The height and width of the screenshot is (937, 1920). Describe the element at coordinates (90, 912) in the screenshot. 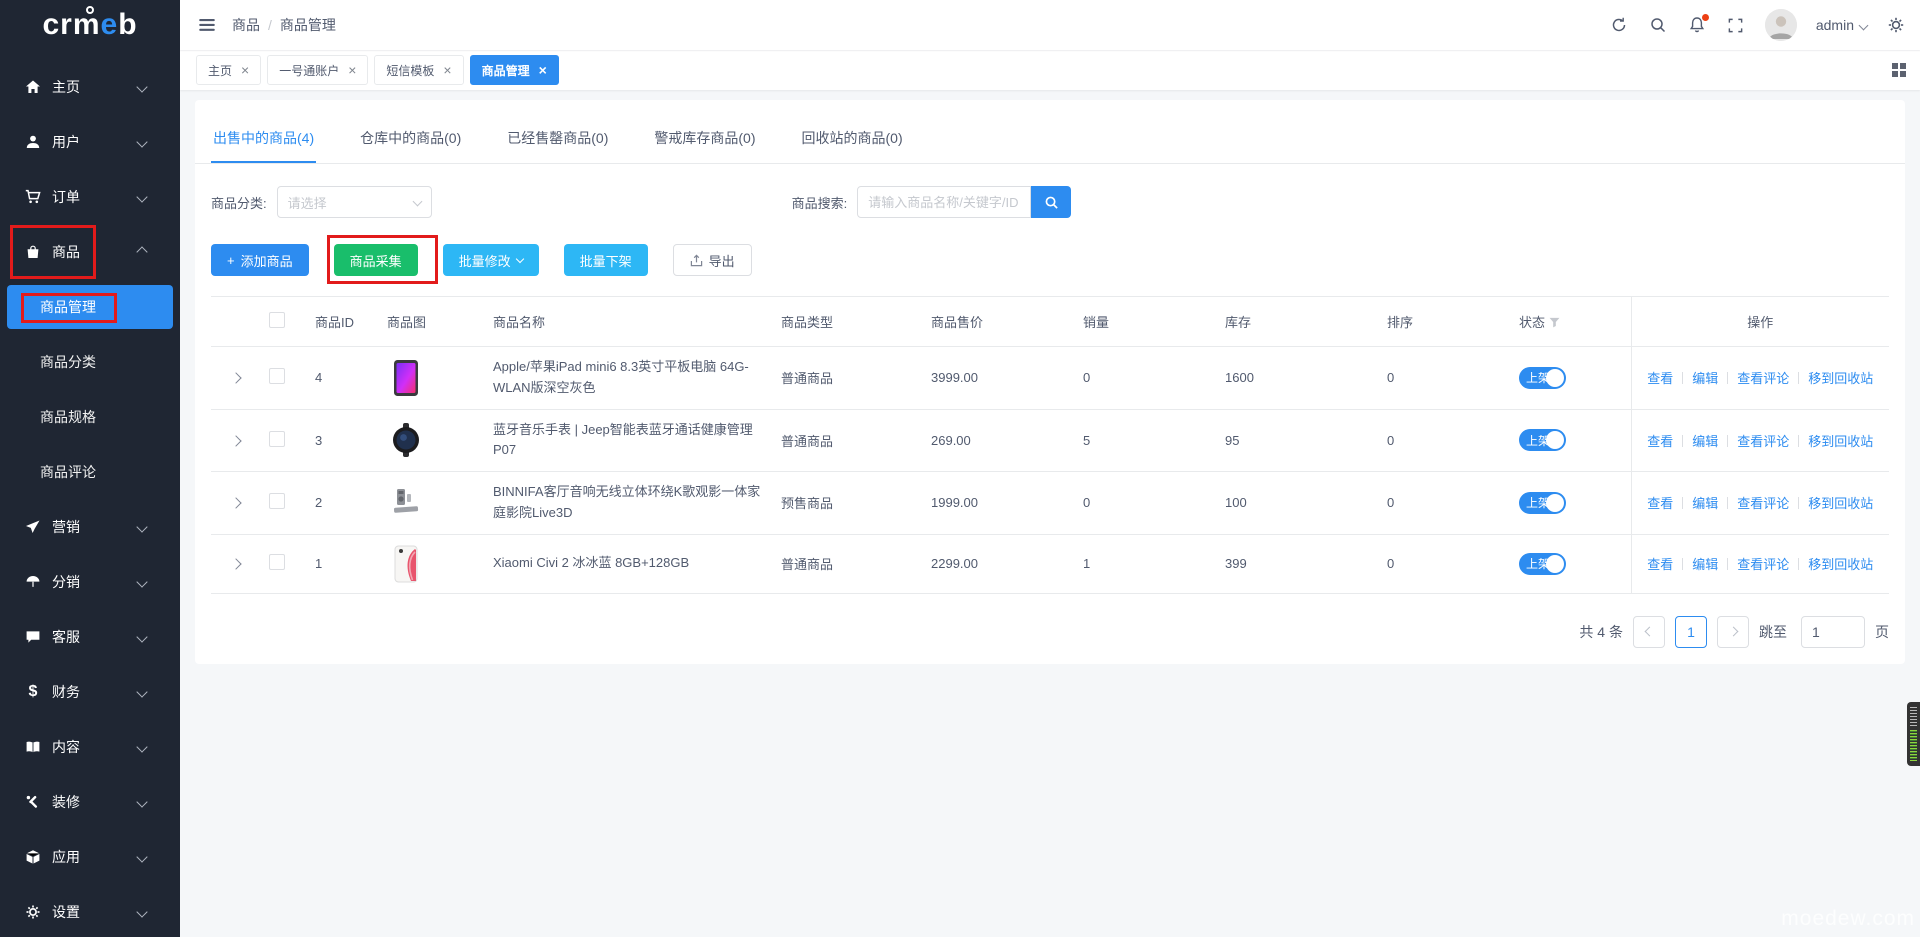

I see `sidebar-item-settings: 设置` at that location.